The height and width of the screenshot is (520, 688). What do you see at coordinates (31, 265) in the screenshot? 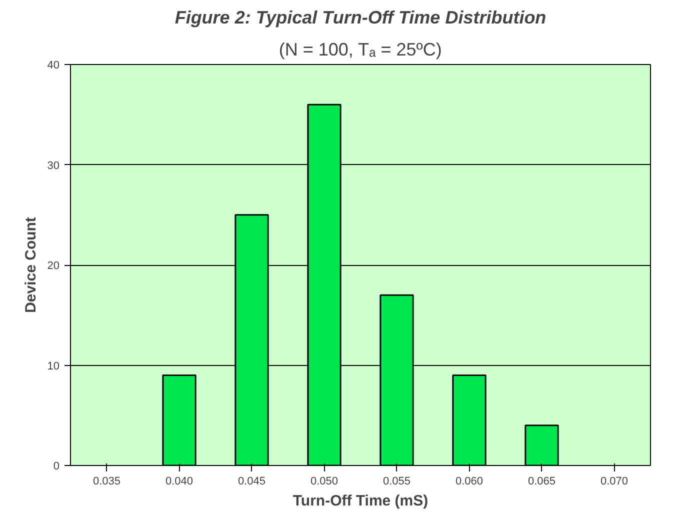
I see `y-axis-title: Device Count` at bounding box center [31, 265].